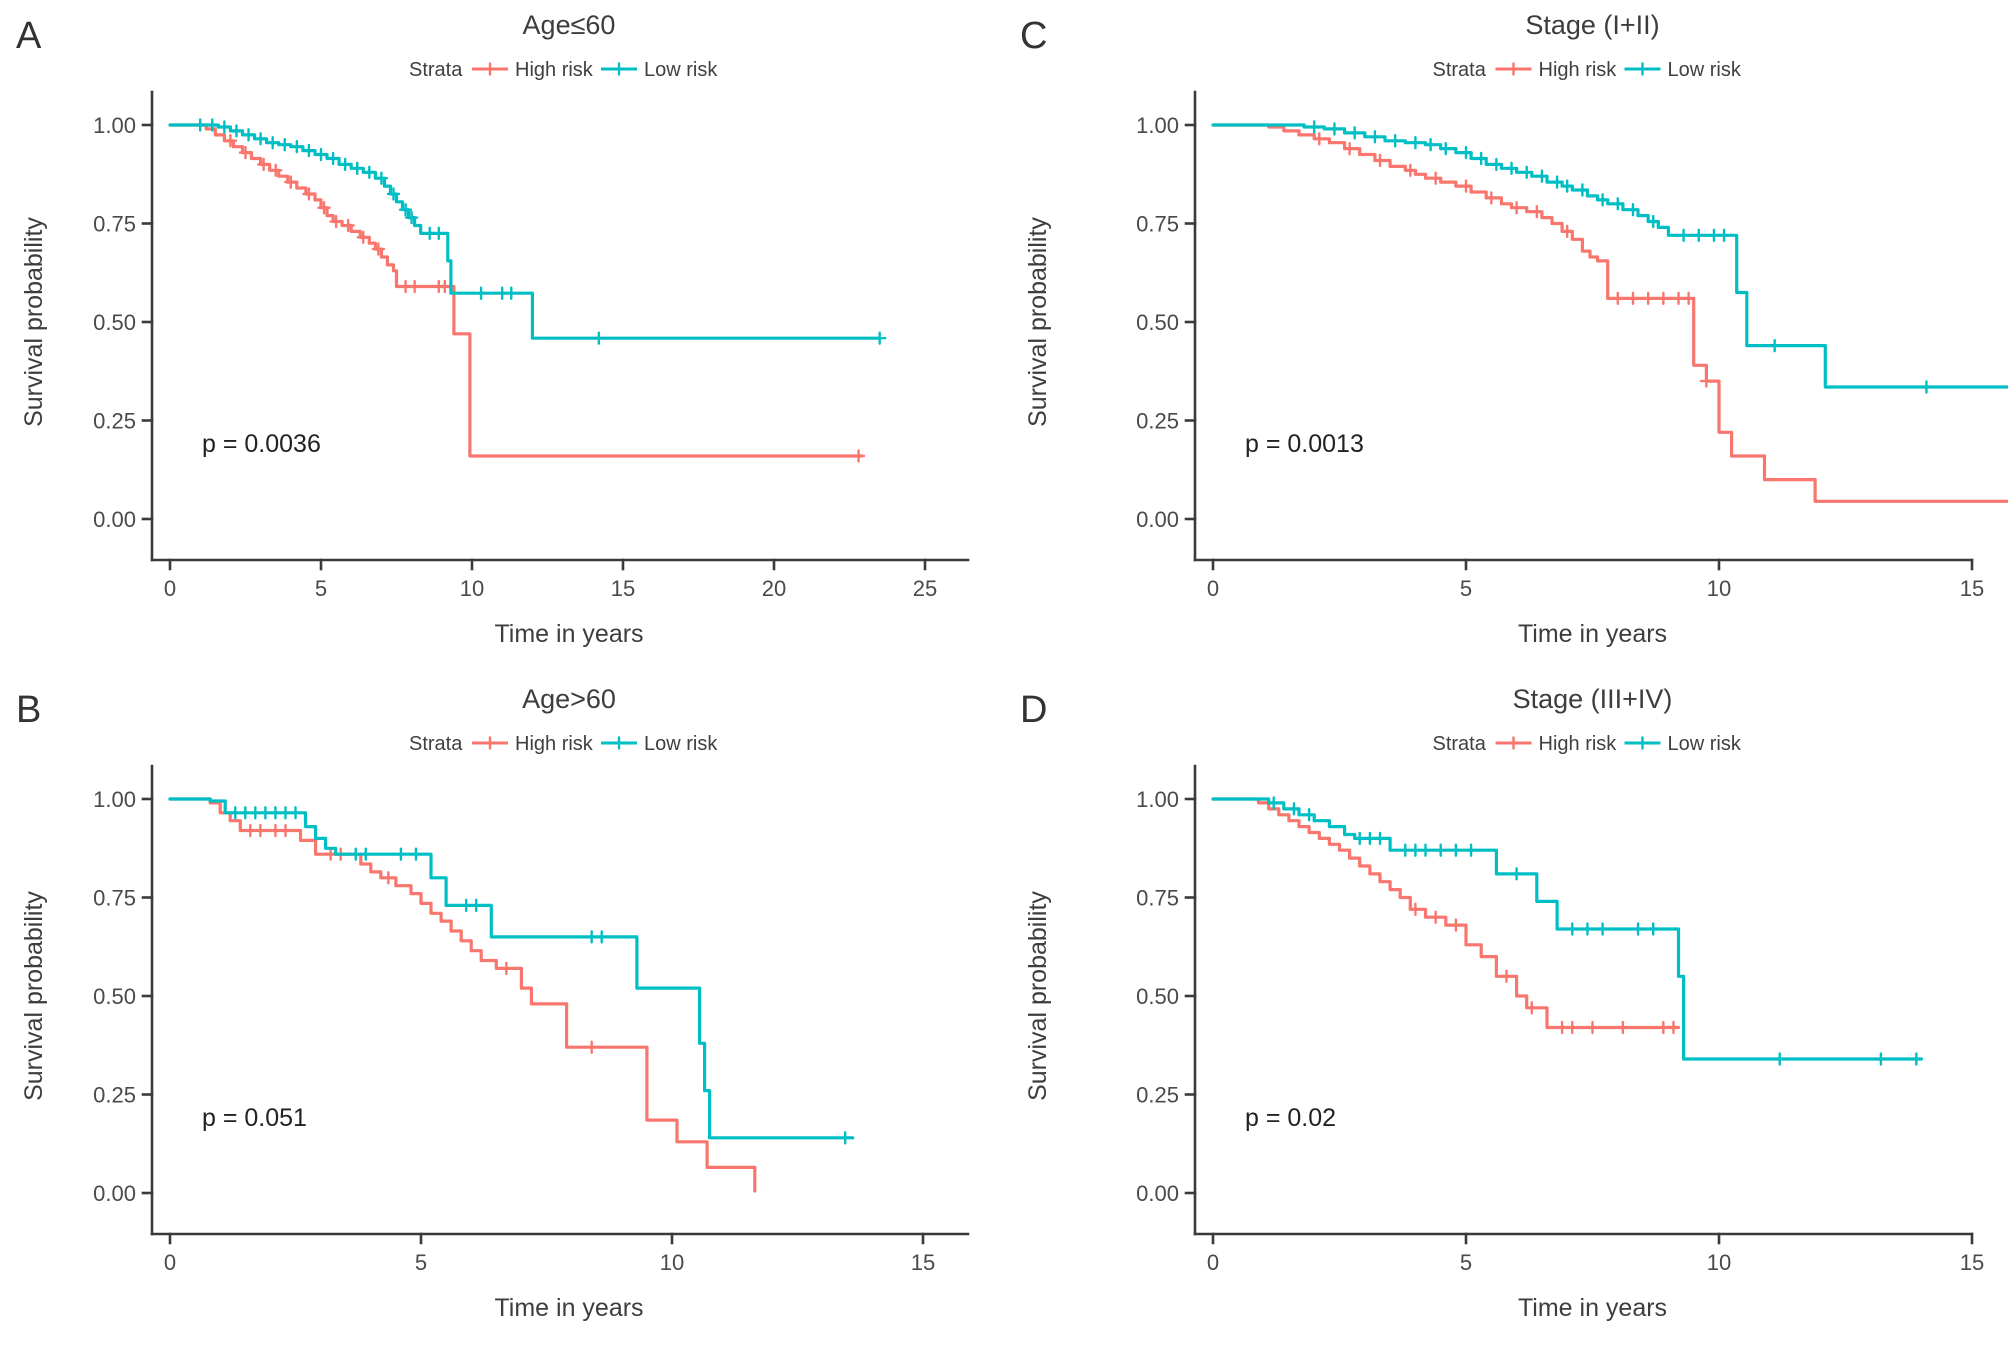 The width and height of the screenshot is (2008, 1349). I want to click on y-tick-label: 1.00, so click(1157, 125).